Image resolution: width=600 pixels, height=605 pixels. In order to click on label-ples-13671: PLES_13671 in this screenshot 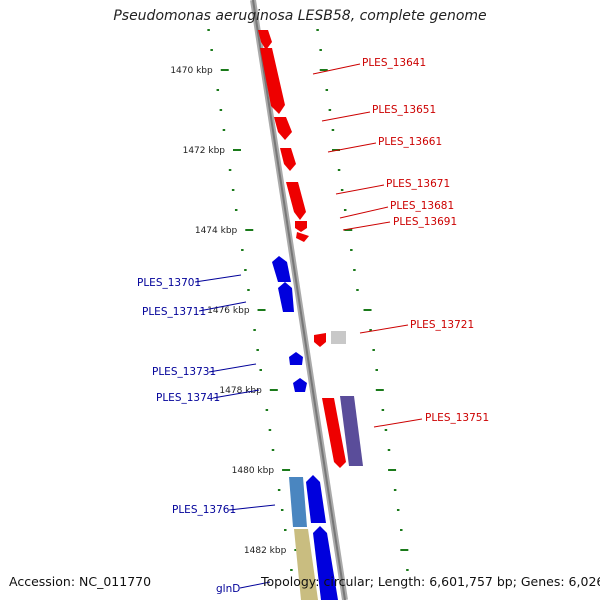, I will do `click(418, 184)`.